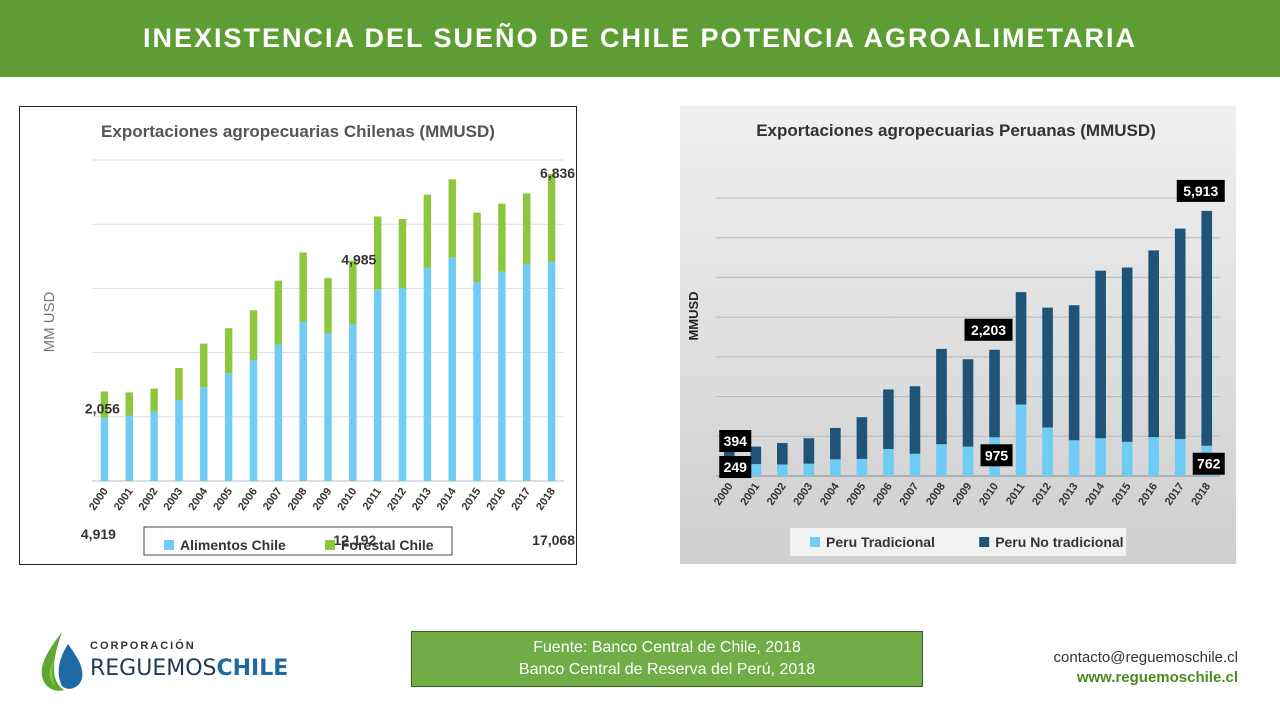  I want to click on chile-bar-base-2007, so click(278, 412).